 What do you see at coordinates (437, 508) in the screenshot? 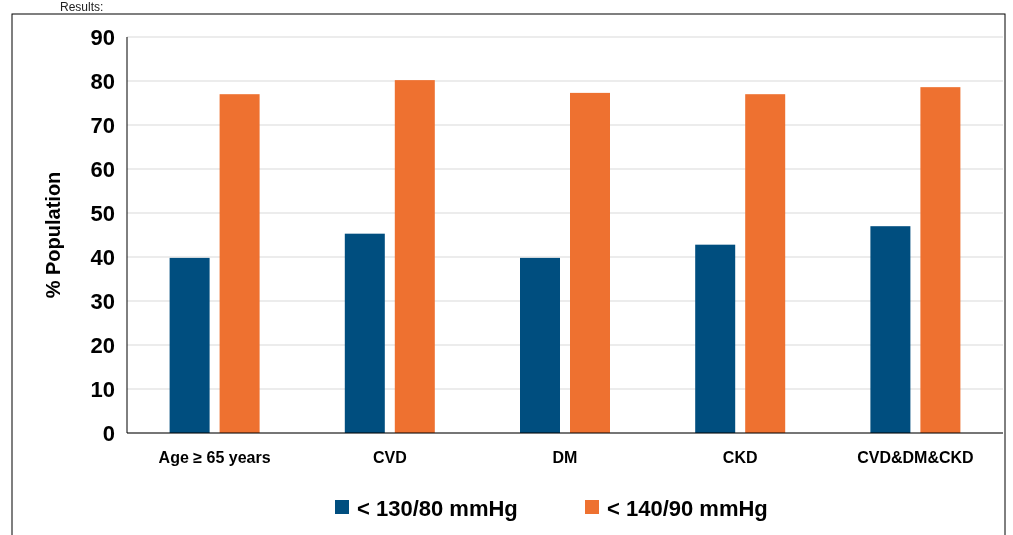
I see `legend-label: < 130/80 mmHg` at bounding box center [437, 508].